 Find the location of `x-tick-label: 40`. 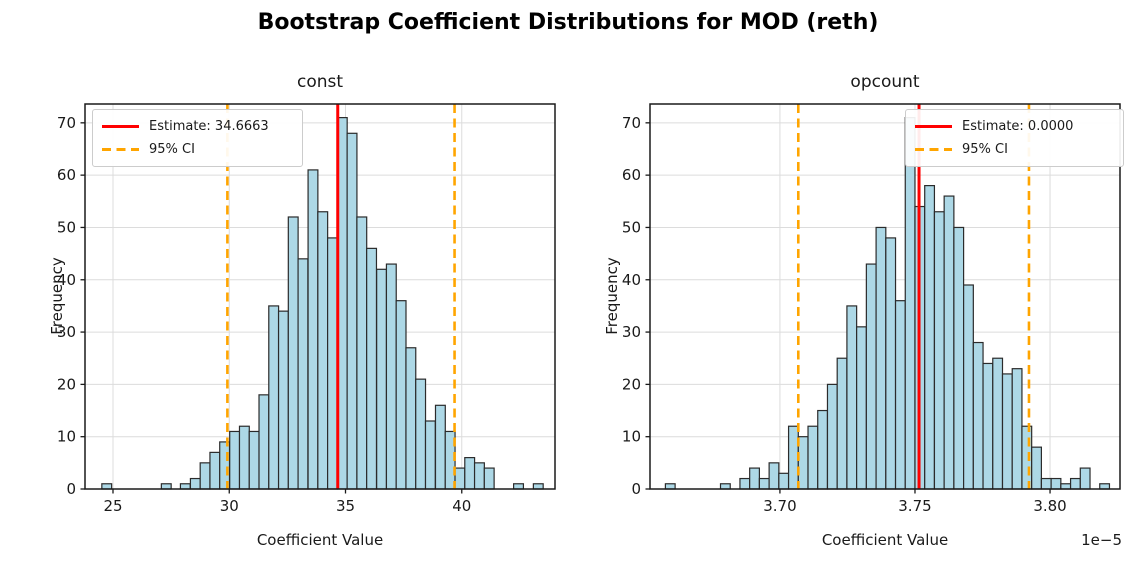

x-tick-label: 40 is located at coordinates (461, 506).